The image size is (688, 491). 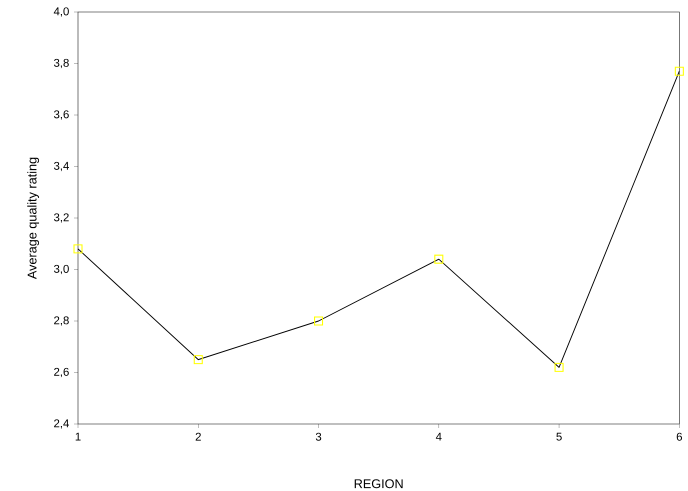 What do you see at coordinates (439, 436) in the screenshot?
I see `x-tick-label: 4` at bounding box center [439, 436].